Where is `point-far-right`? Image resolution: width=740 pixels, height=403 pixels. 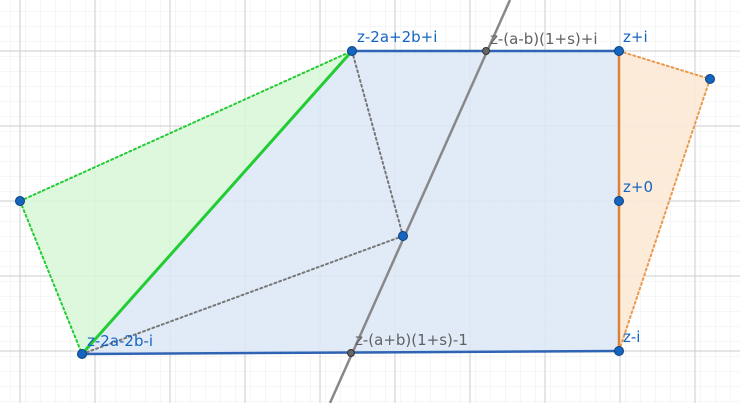 point-far-right is located at coordinates (710, 79).